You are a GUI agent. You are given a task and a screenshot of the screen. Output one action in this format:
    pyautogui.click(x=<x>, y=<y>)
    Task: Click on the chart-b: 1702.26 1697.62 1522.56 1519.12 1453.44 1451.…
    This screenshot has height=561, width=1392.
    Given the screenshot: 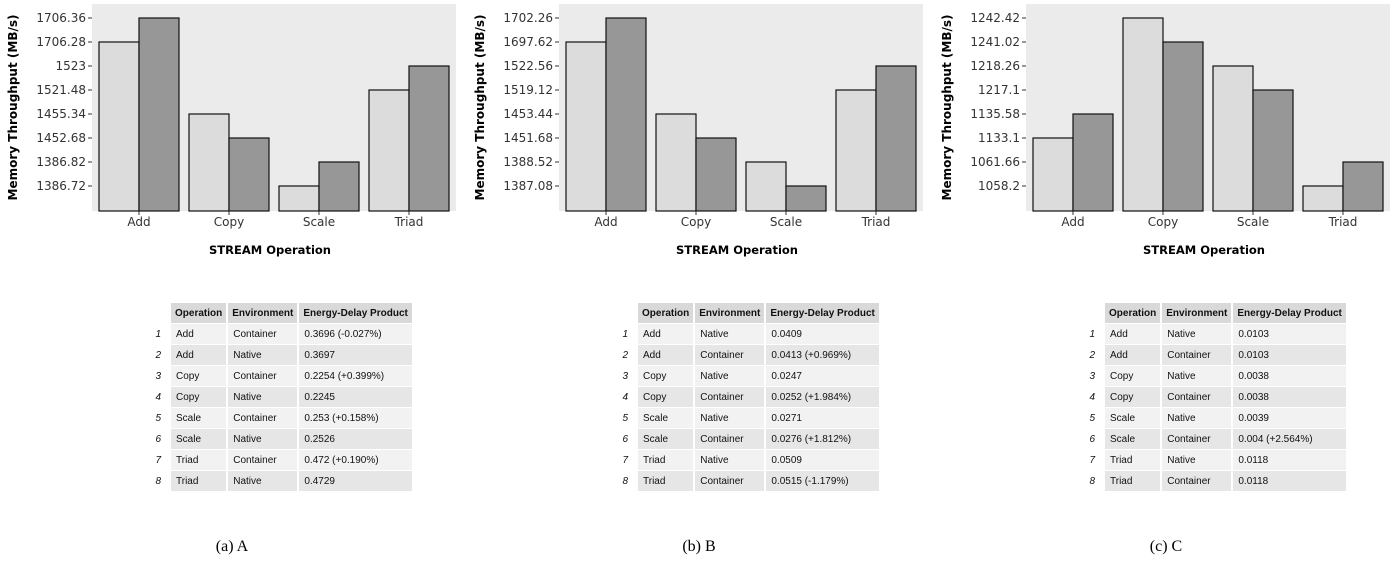 What is the action you would take?
    pyautogui.click(x=698, y=130)
    